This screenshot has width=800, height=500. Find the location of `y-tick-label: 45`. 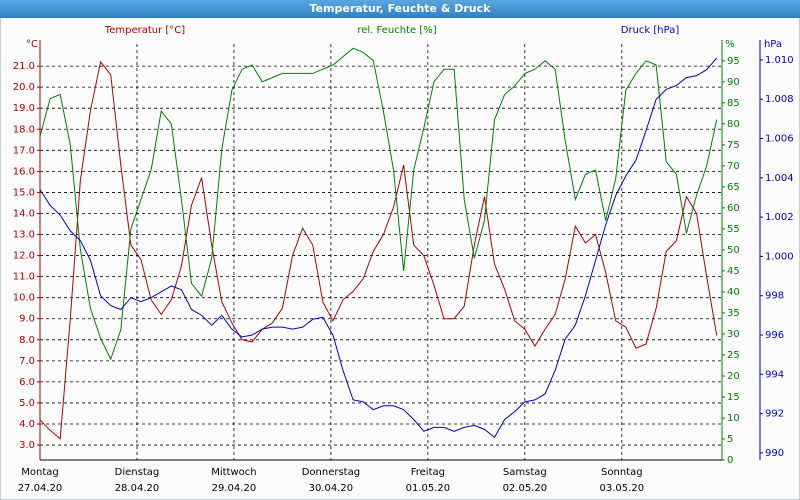

y-tick-label: 45 is located at coordinates (733, 271).